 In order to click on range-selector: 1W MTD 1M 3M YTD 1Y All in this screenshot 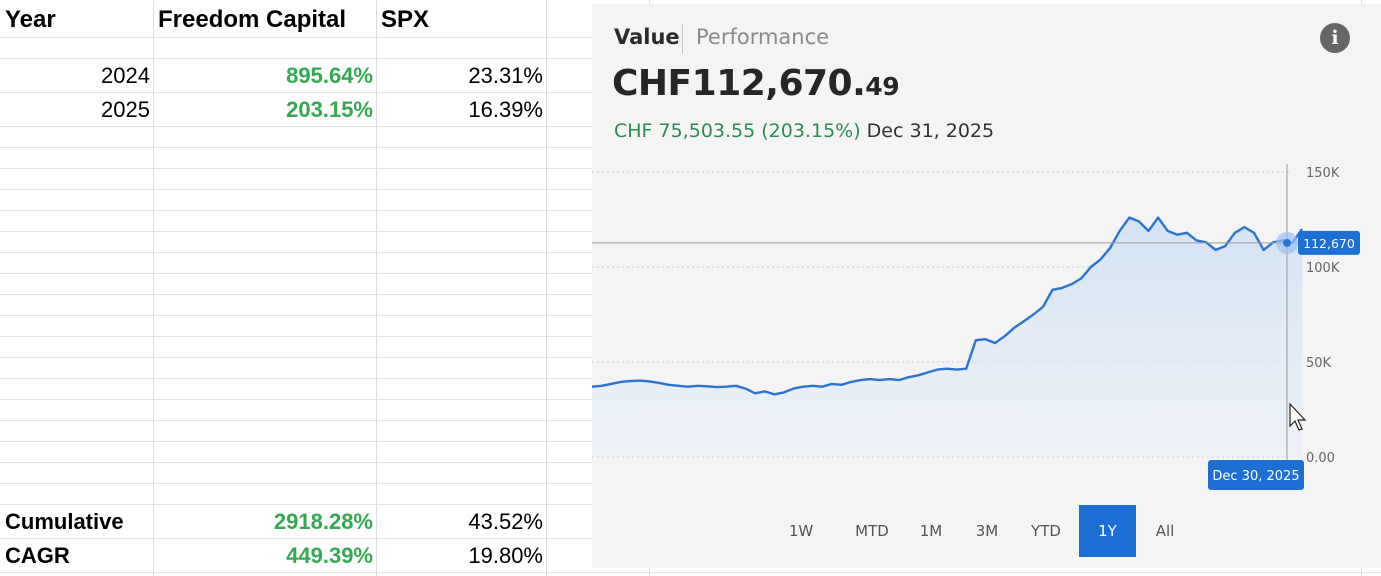, I will do `click(988, 531)`.